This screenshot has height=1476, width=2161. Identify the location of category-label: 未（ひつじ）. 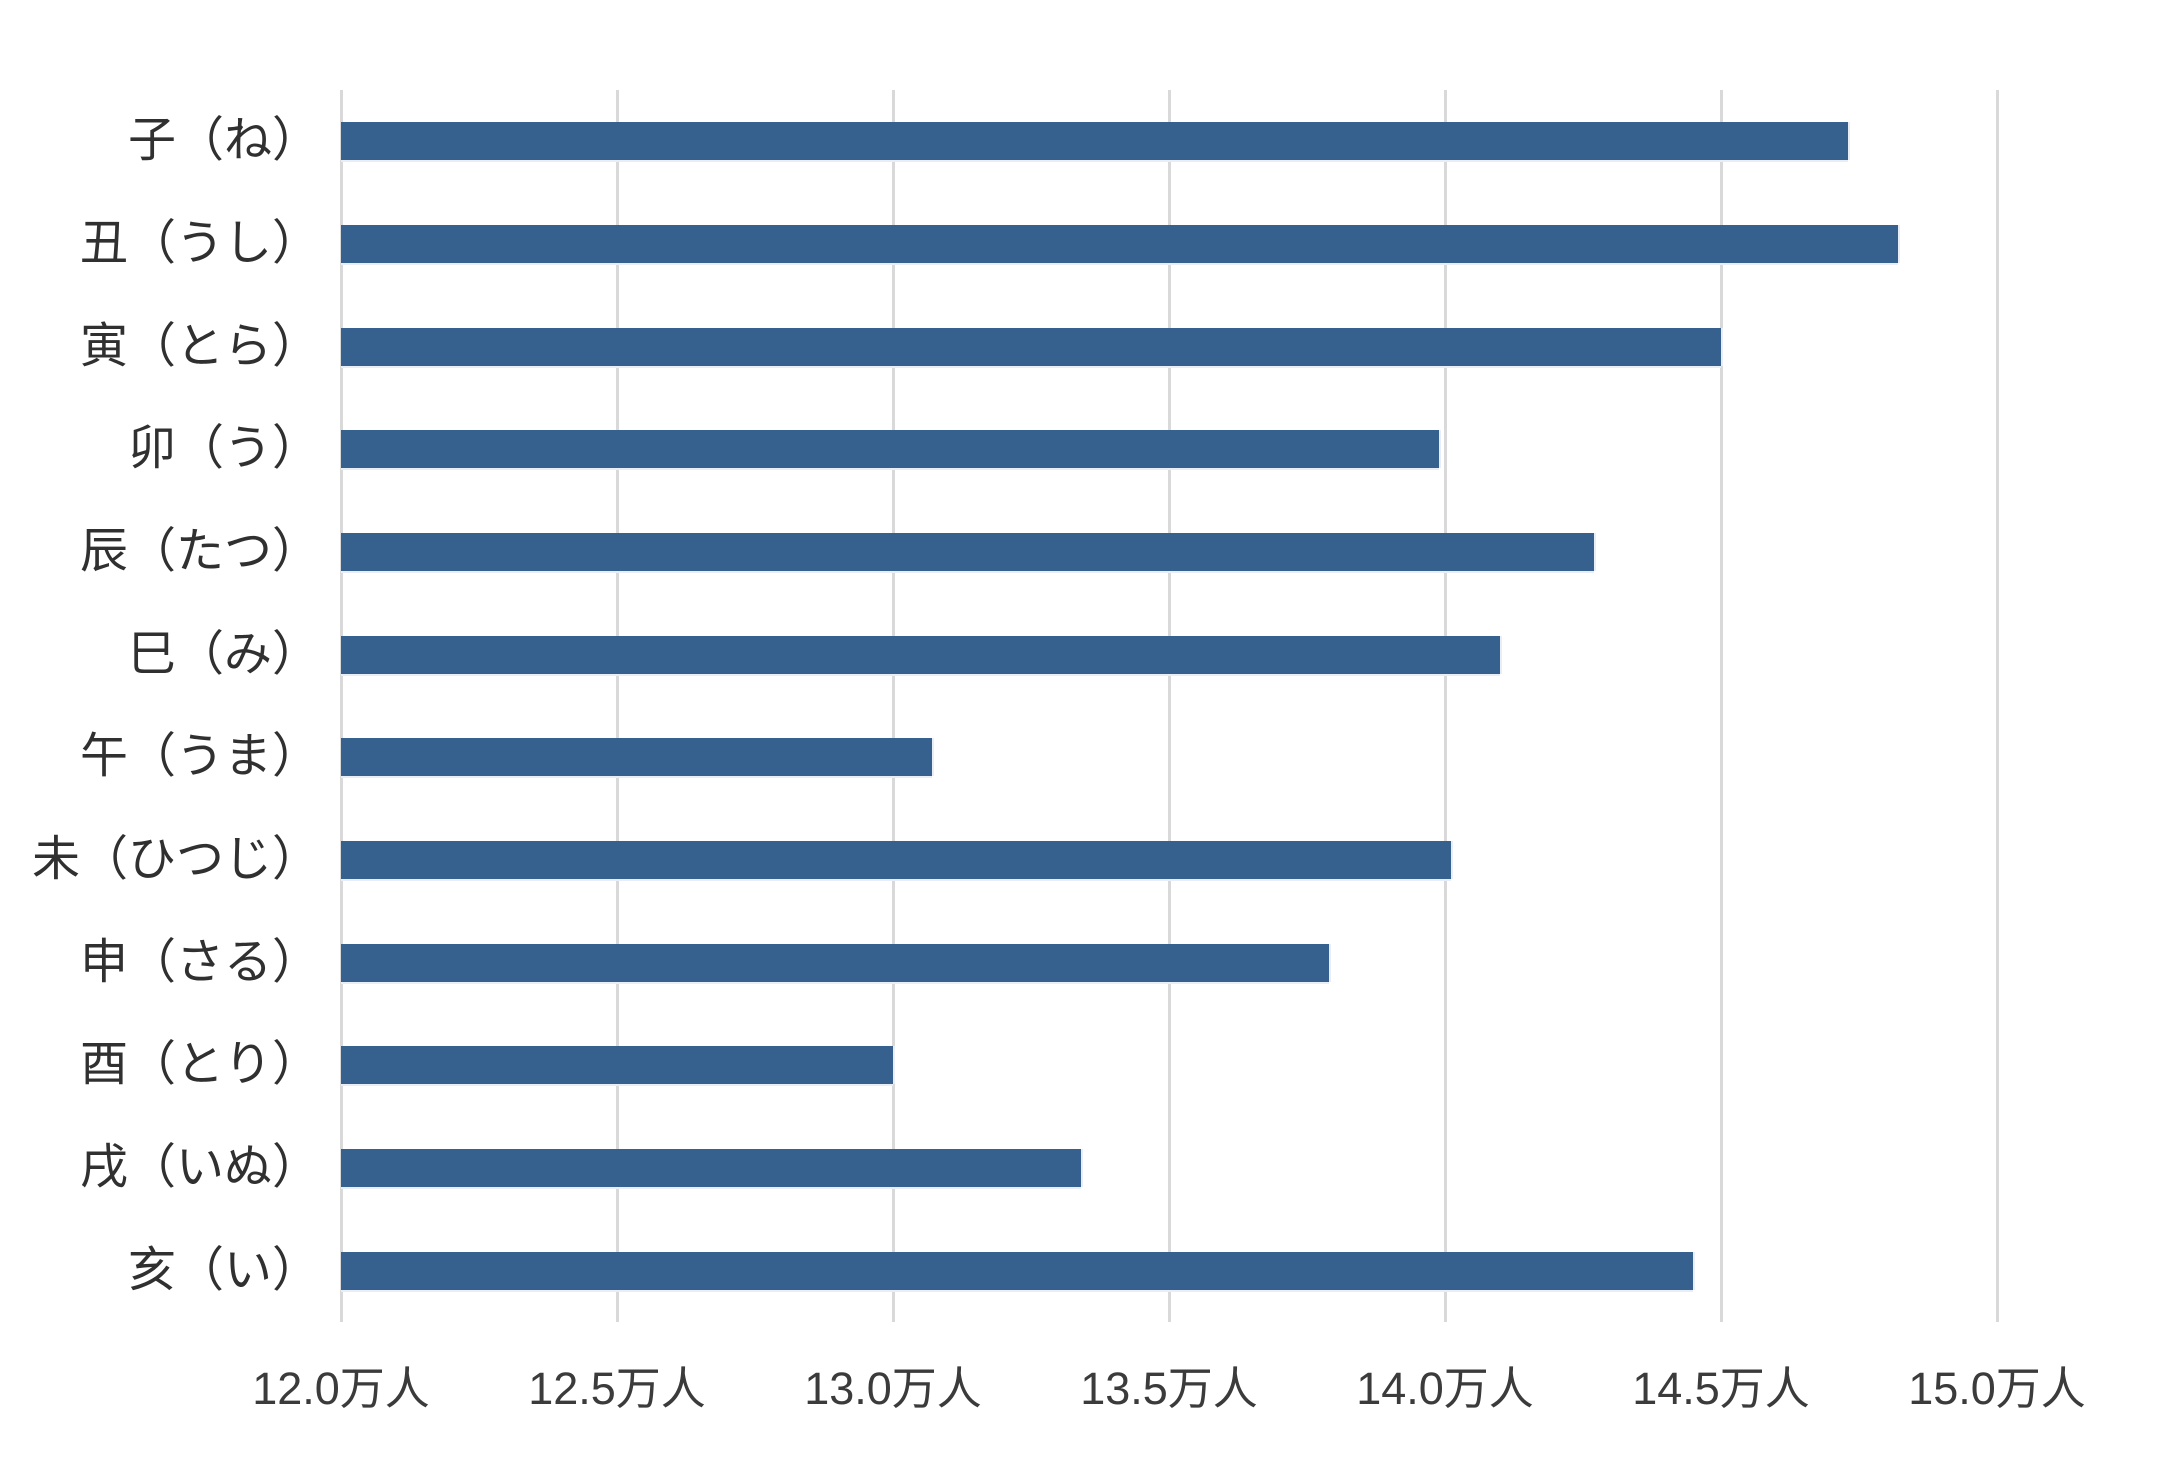
(175, 859).